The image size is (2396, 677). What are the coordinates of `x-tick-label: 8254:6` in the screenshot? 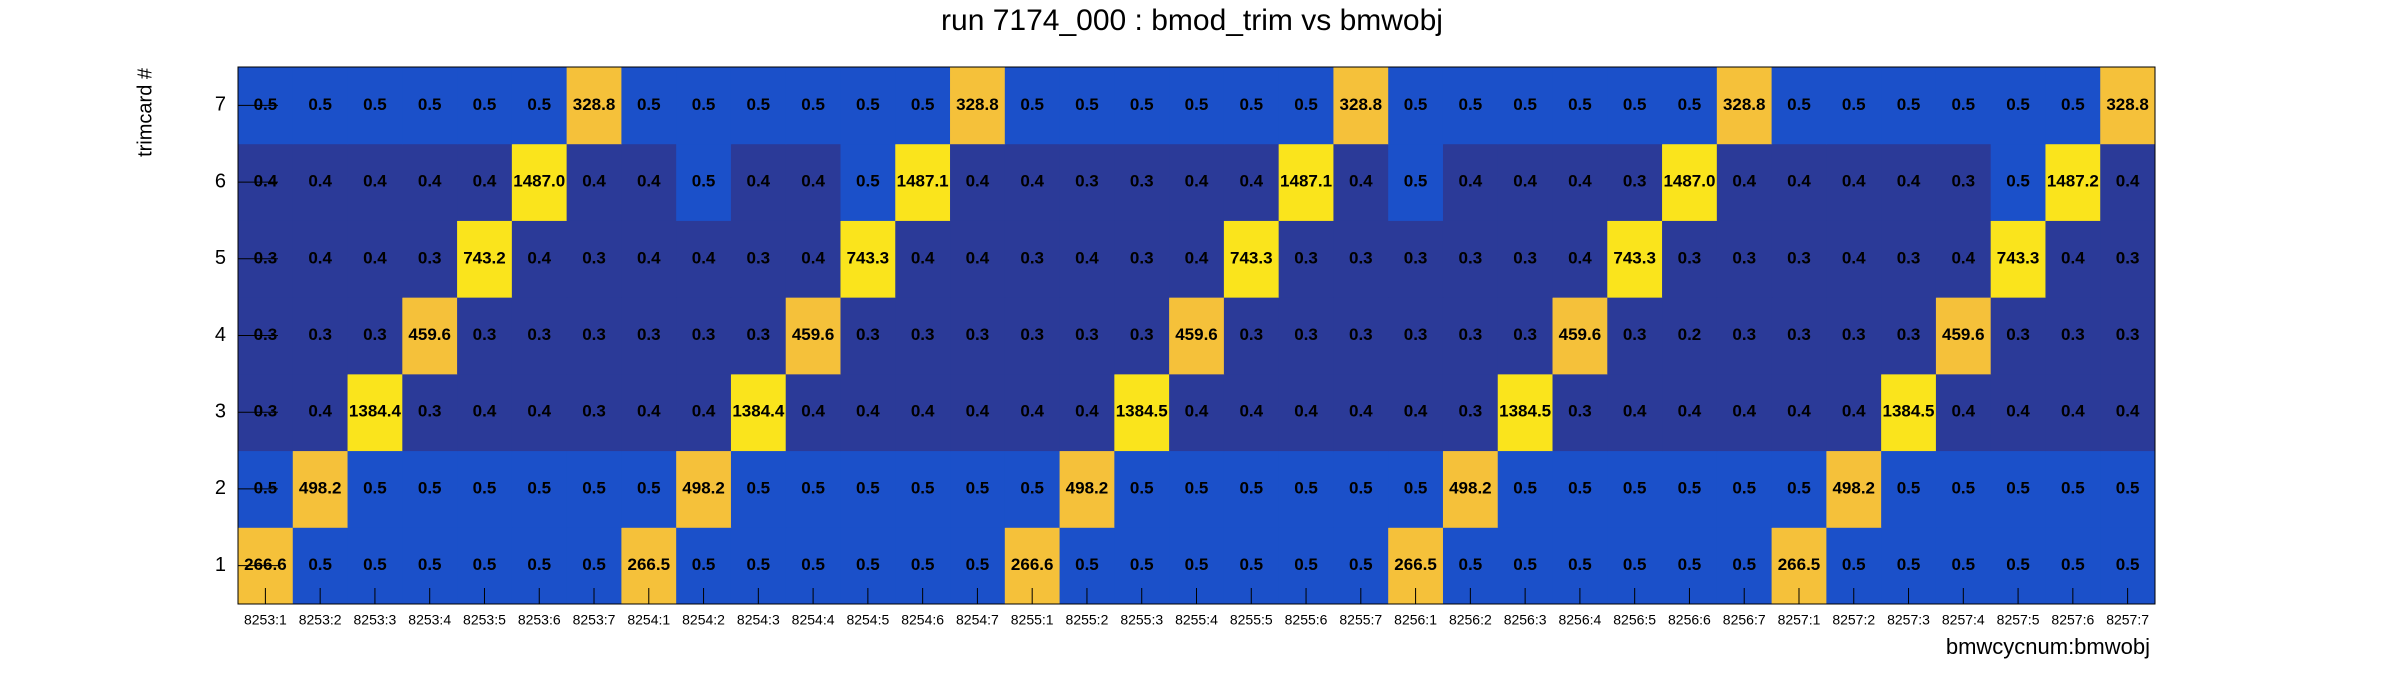 It's located at (922, 620).